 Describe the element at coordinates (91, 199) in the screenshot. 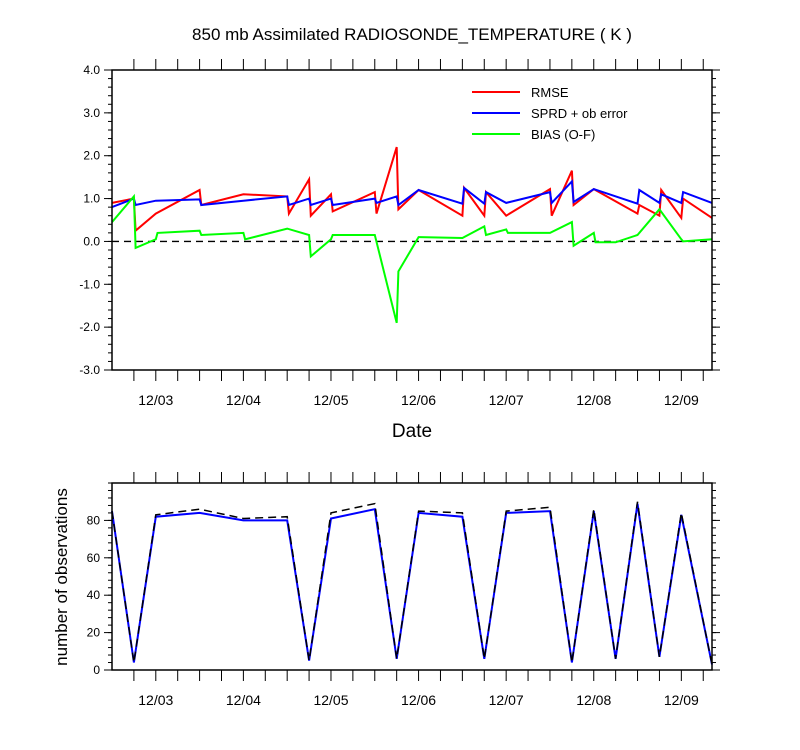

I see `top-y-tick-label: 1.0` at that location.